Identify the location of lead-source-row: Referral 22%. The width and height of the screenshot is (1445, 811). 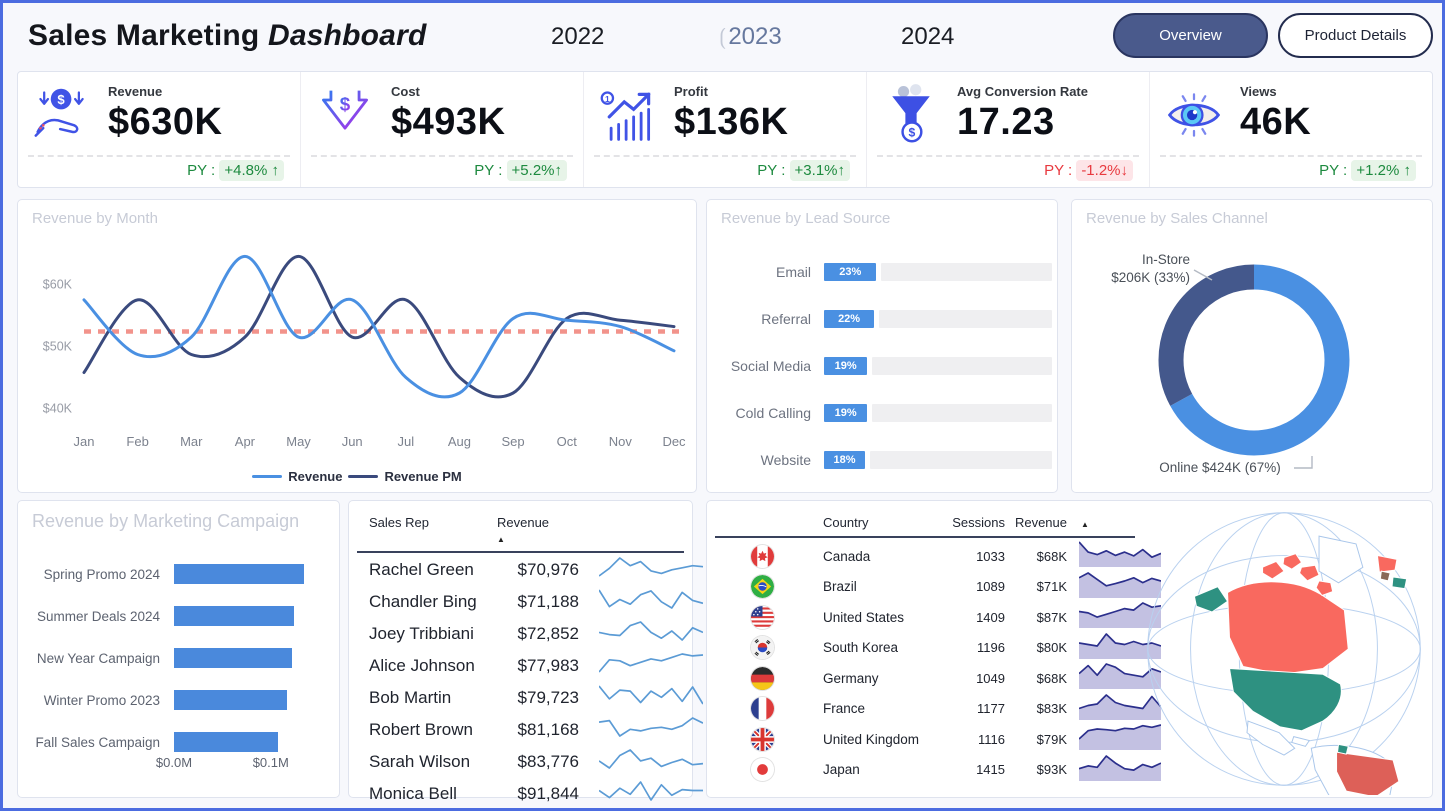
(883, 318).